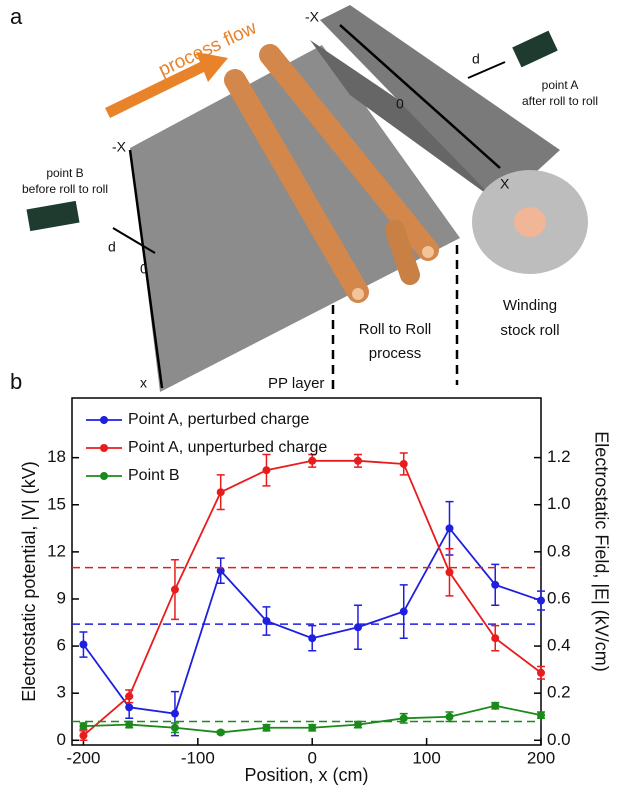  Describe the element at coordinates (559, 456) in the screenshot. I see `y2-tick-label: 1.2` at that location.